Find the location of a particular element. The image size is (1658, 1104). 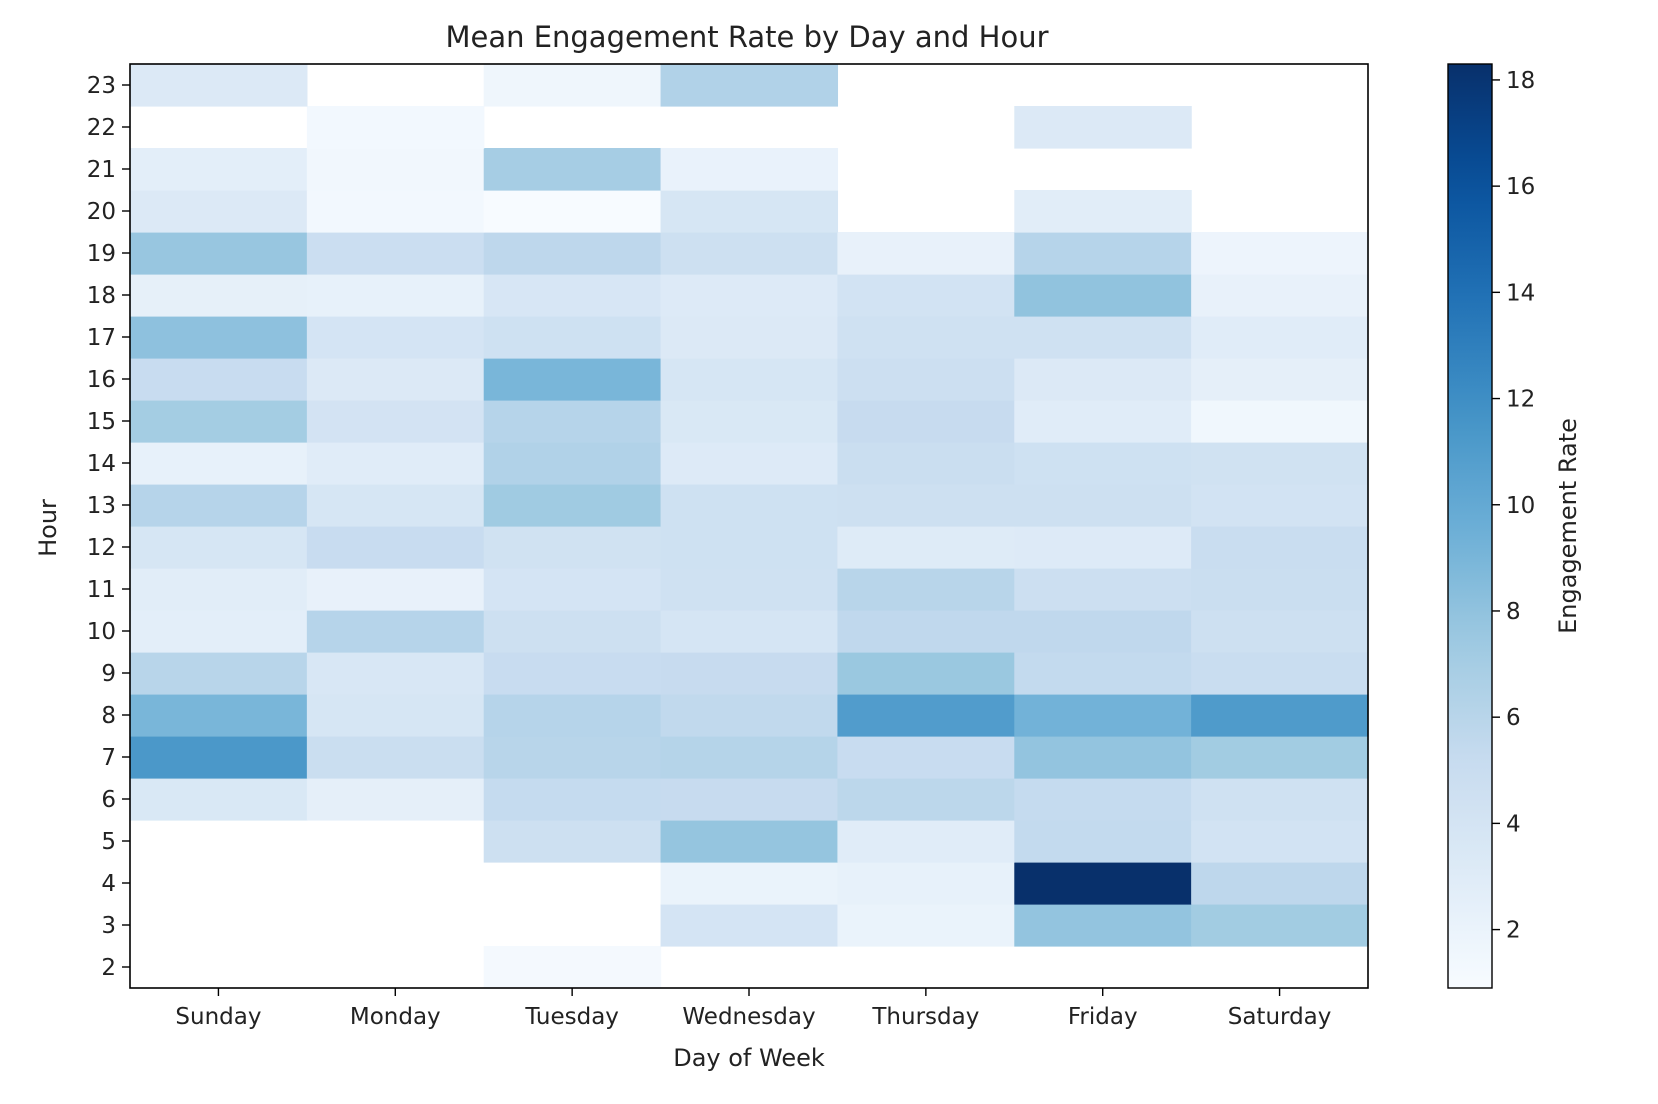

colorbar-tick-label: 12 is located at coordinates (1520, 400).